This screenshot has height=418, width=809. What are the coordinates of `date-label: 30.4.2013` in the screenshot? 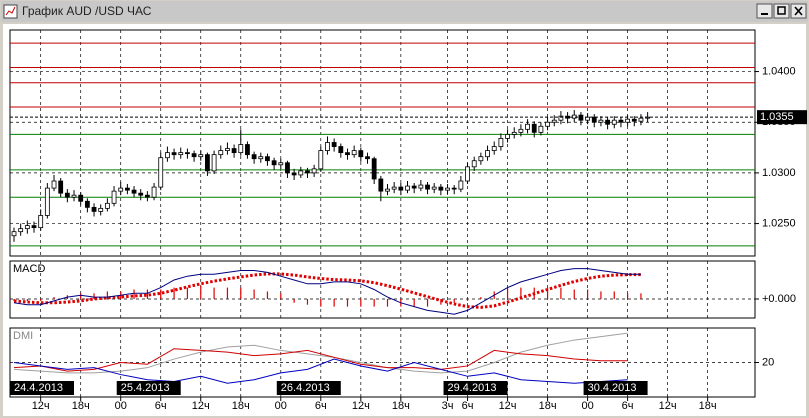 It's located at (612, 388).